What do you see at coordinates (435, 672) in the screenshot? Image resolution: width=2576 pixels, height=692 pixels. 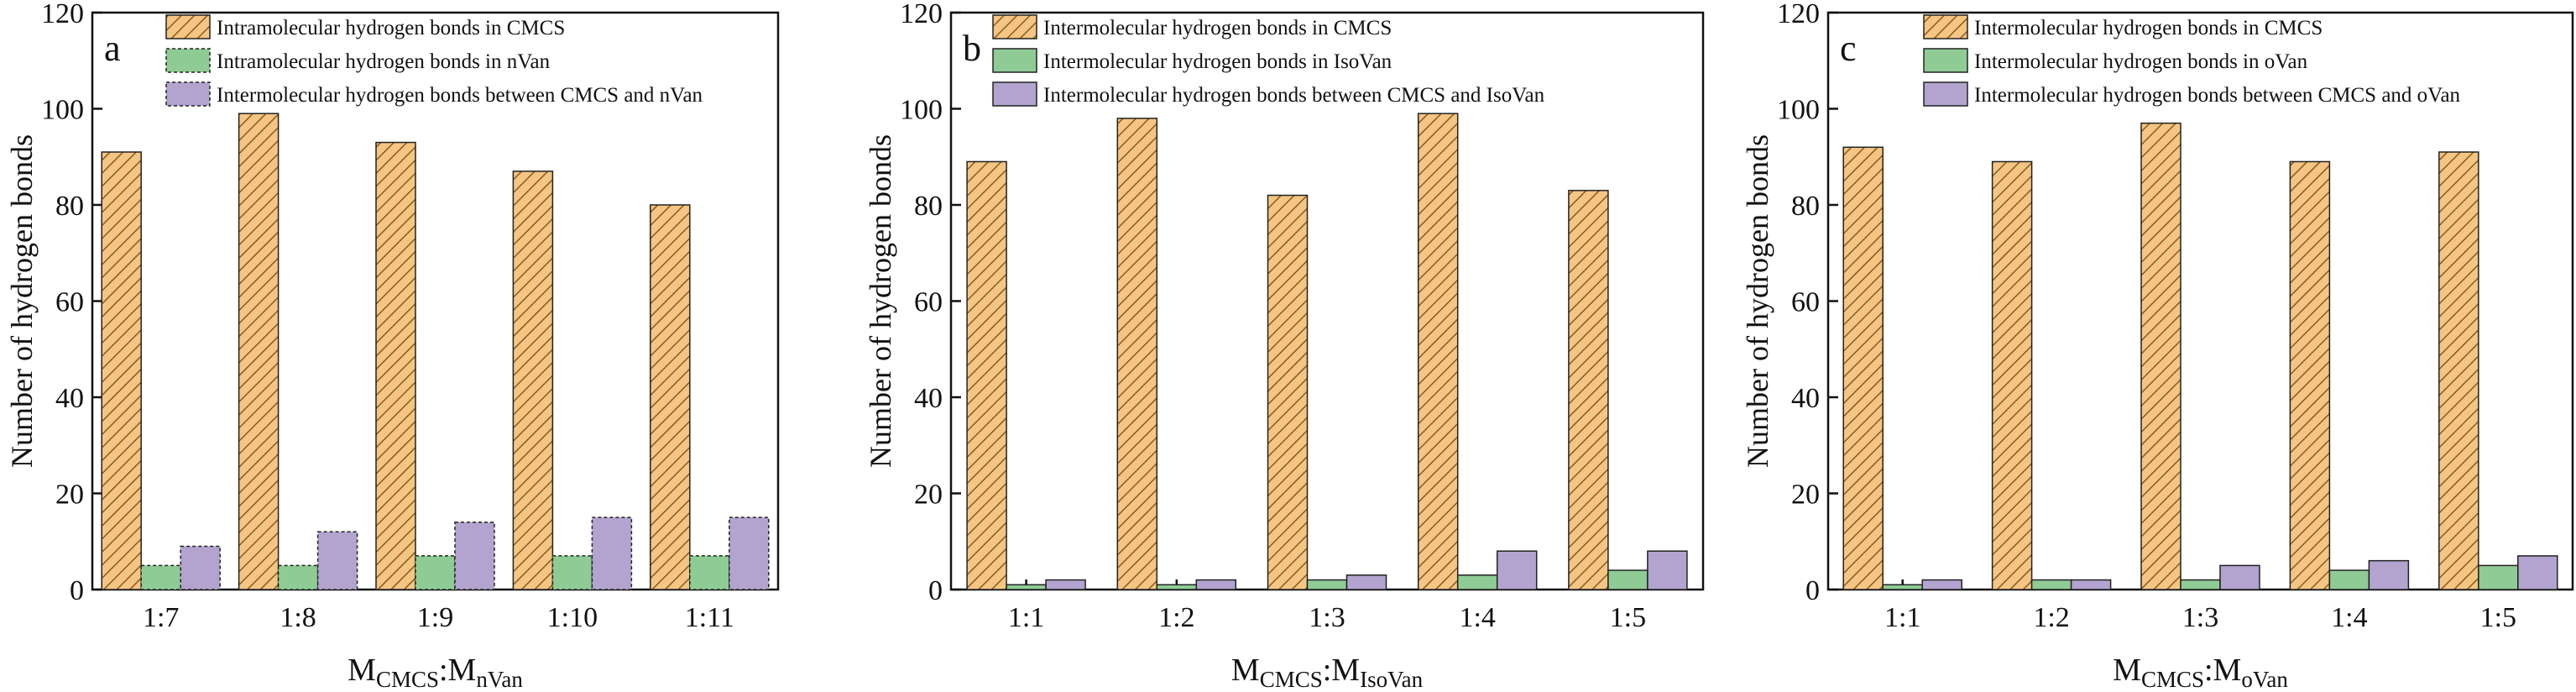 I see `x-axis-title: MCMCS:MnVan` at bounding box center [435, 672].